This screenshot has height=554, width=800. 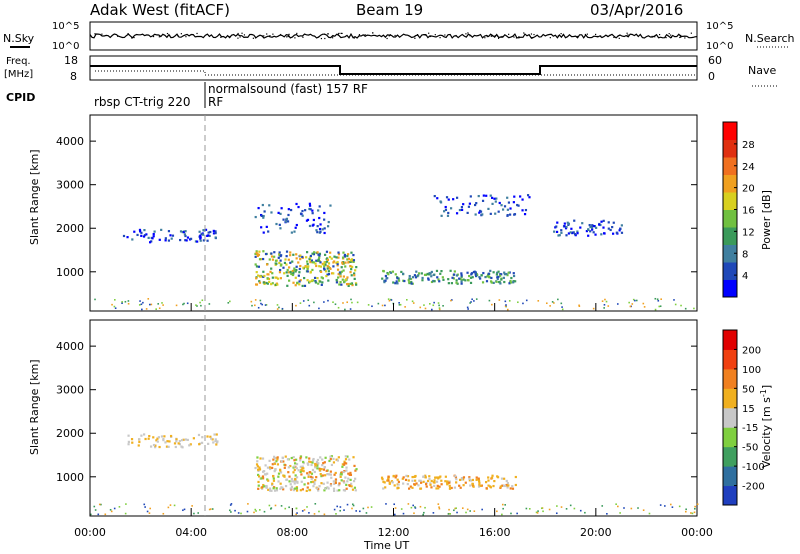 What do you see at coordinates (751, 350) in the screenshot?
I see `colorbar-tick-label: 200` at bounding box center [751, 350].